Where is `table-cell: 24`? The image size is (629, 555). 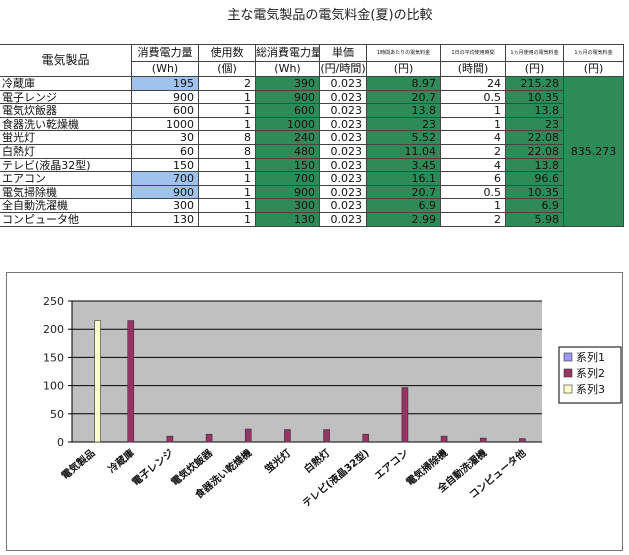
table-cell: 24 is located at coordinates (473, 84).